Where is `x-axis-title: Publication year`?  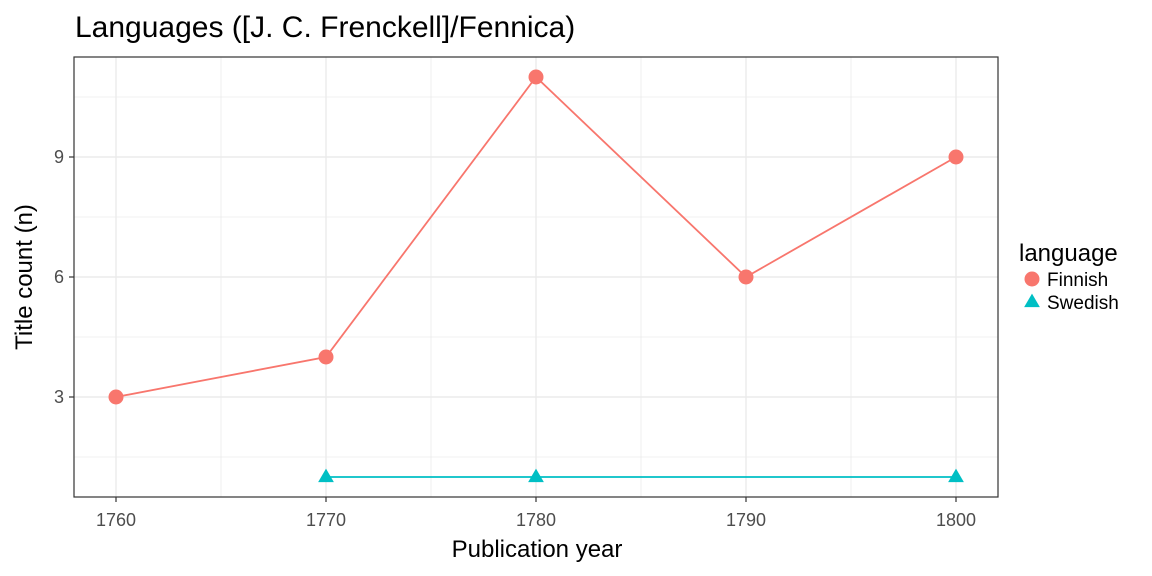 x-axis-title: Publication year is located at coordinates (537, 549).